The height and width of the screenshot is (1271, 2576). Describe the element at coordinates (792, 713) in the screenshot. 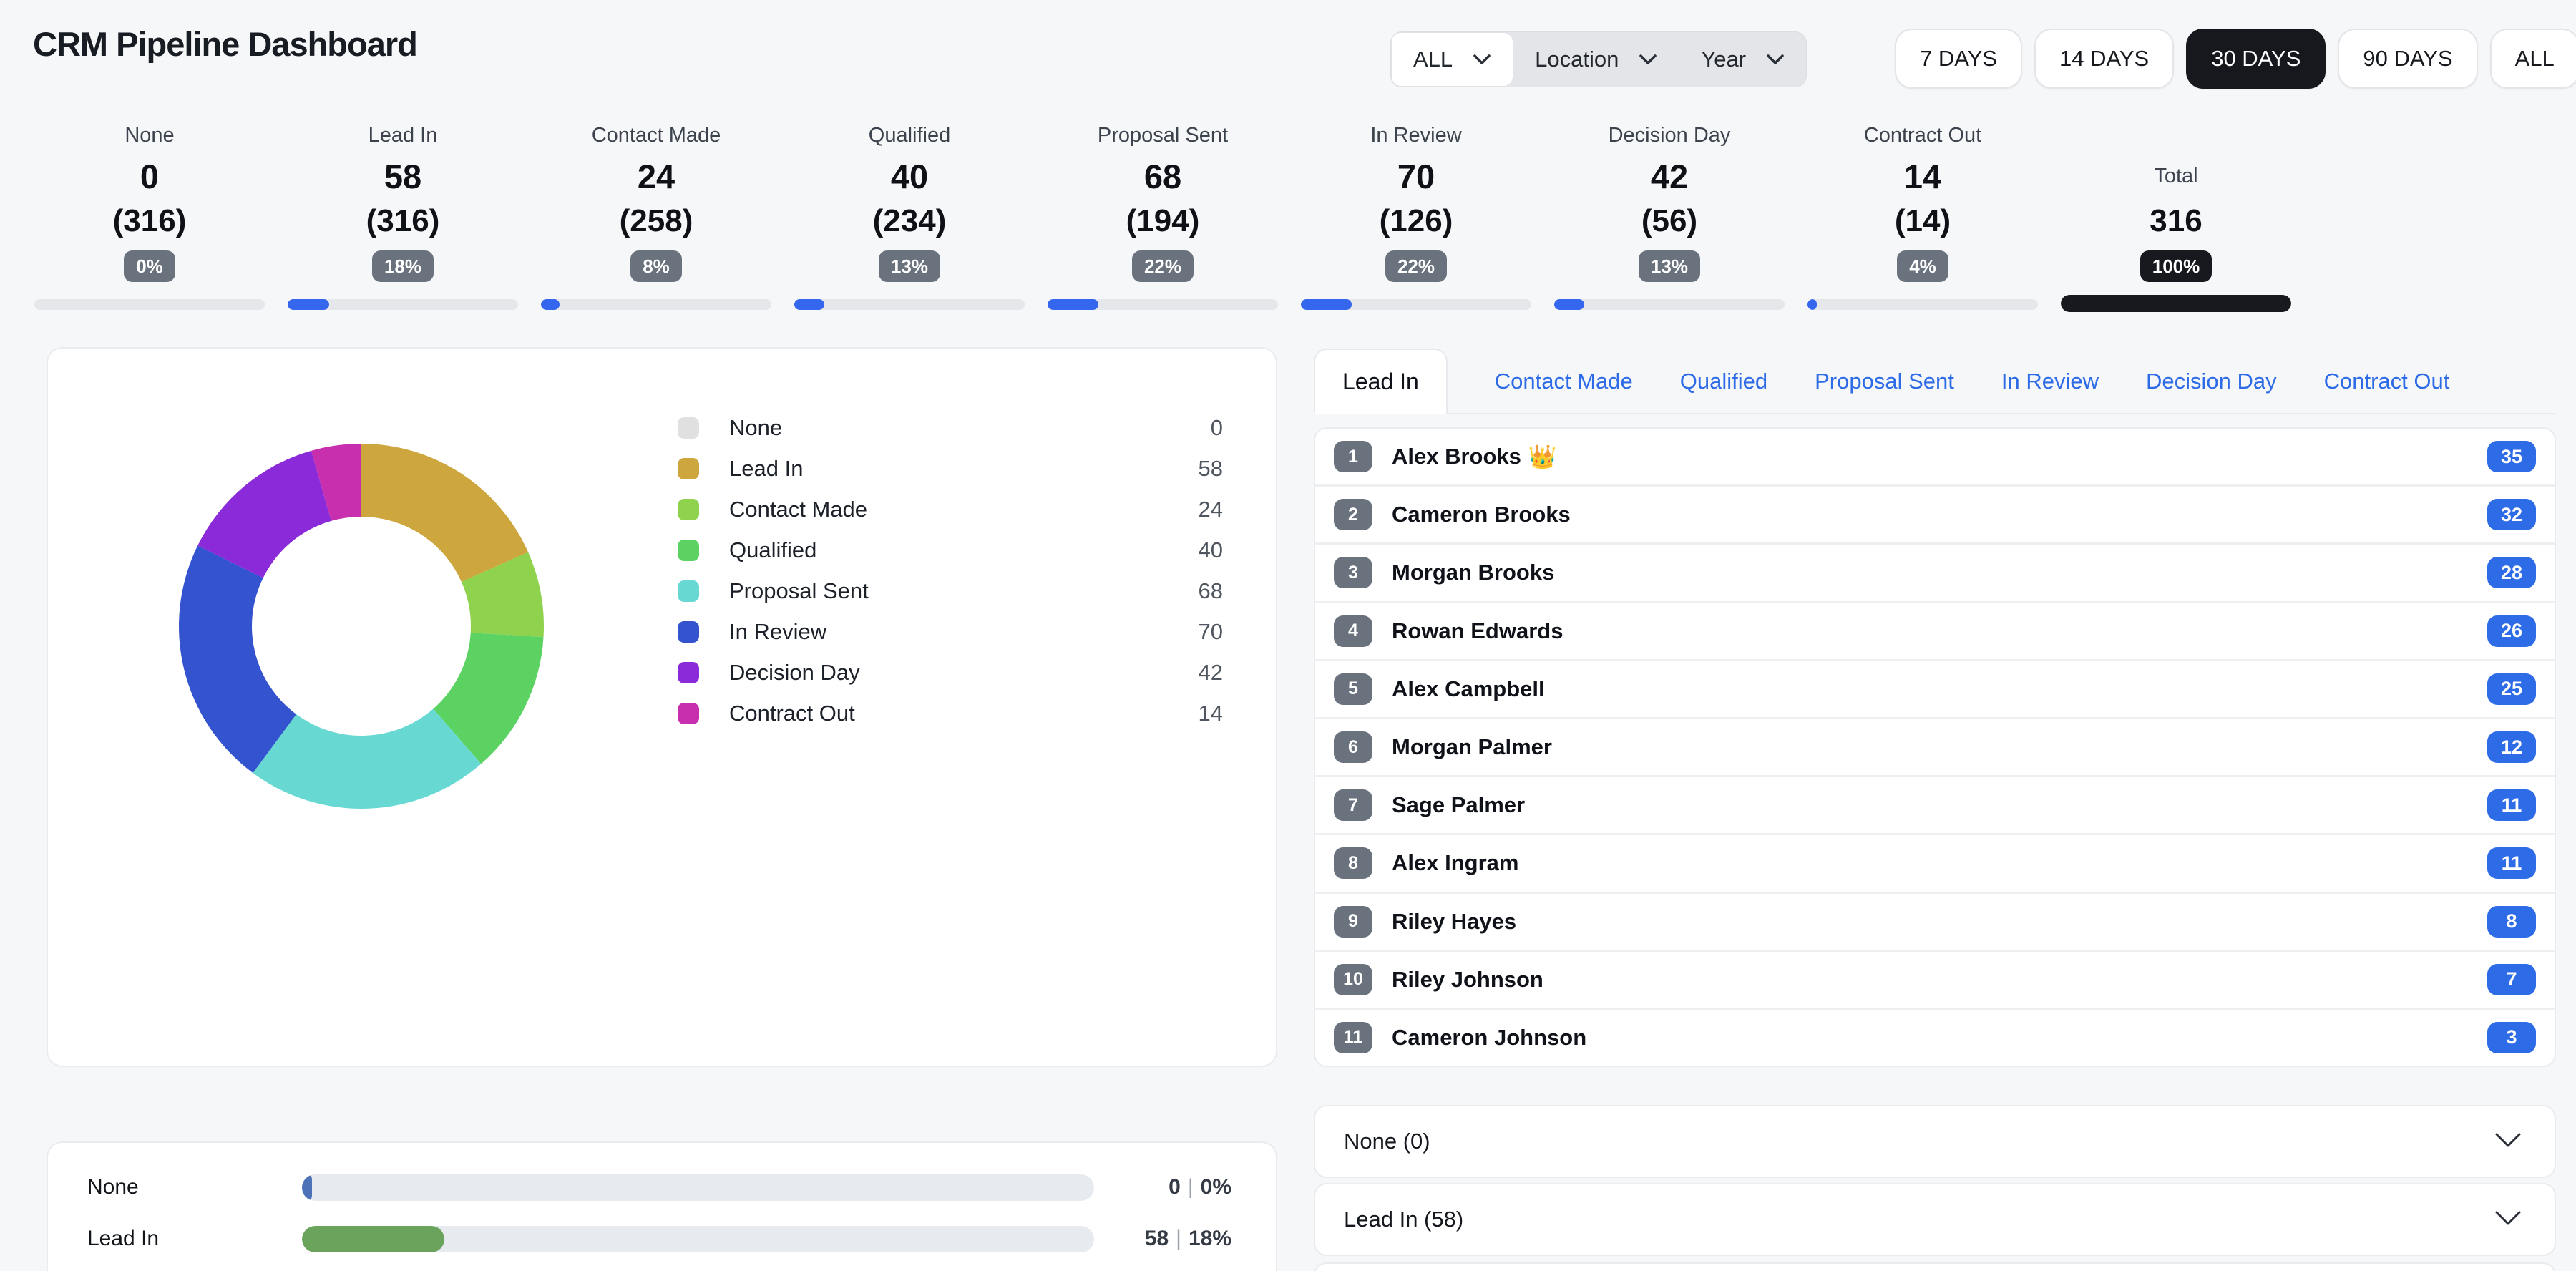

I see `legend-label: Contract Out` at that location.